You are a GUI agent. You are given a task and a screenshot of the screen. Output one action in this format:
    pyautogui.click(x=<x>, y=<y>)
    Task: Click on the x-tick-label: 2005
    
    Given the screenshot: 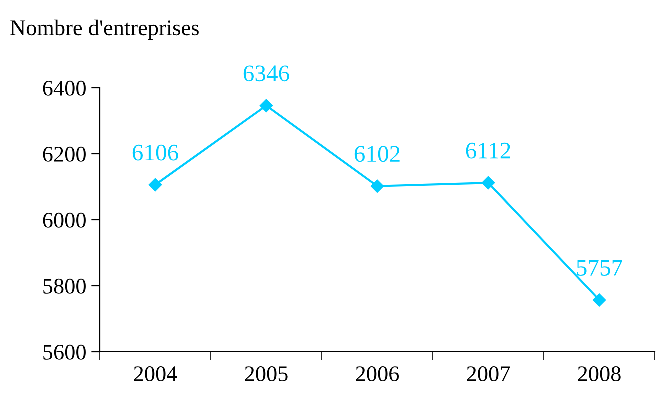 What is the action you would take?
    pyautogui.click(x=266, y=374)
    